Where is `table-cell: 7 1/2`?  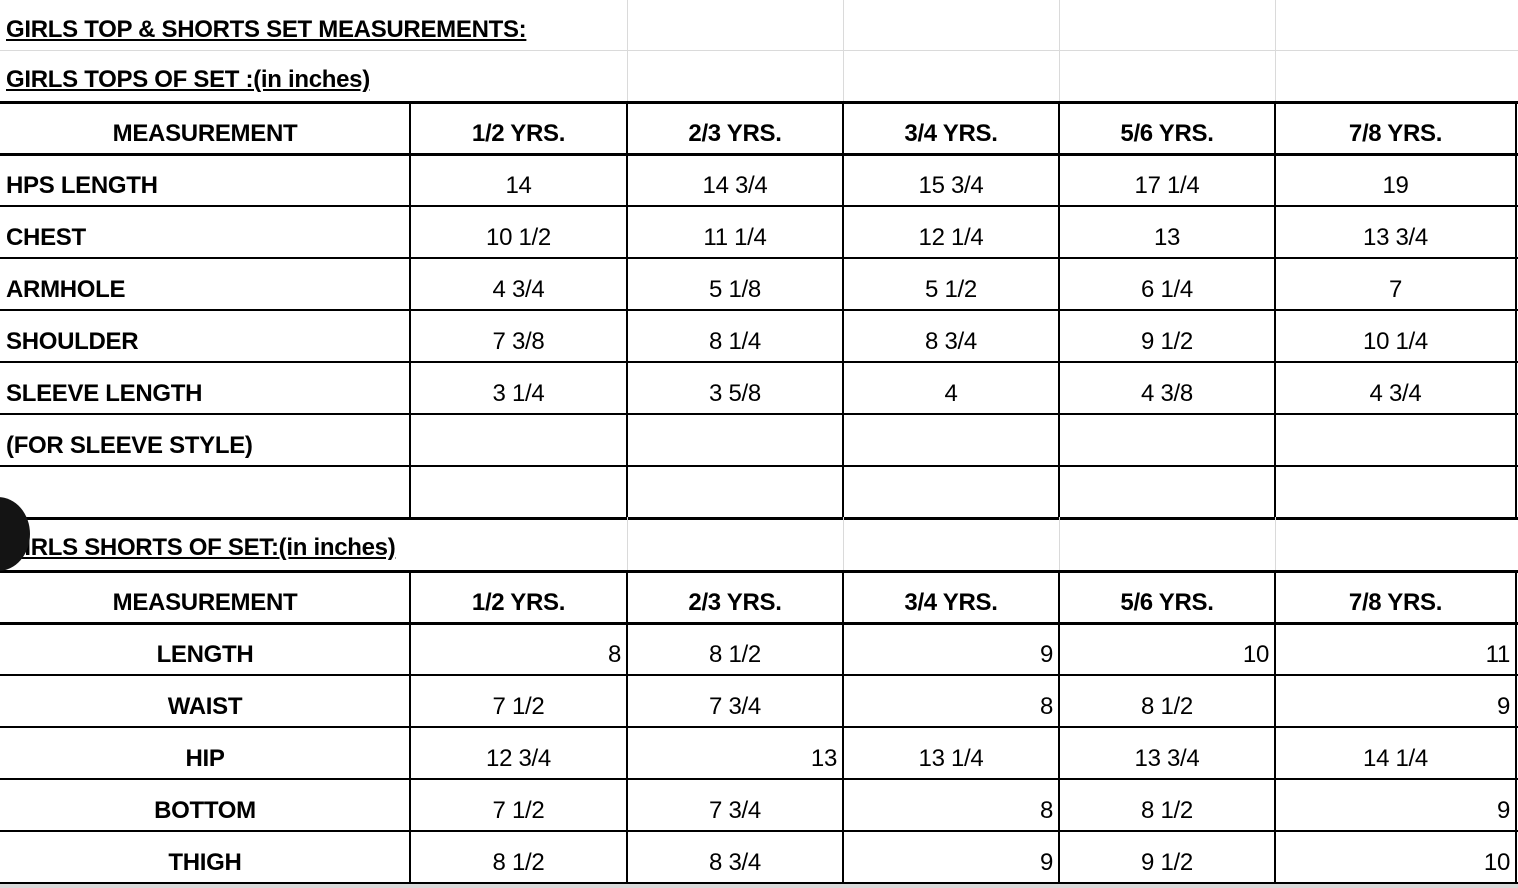
table-cell: 7 1/2 is located at coordinates (518, 706).